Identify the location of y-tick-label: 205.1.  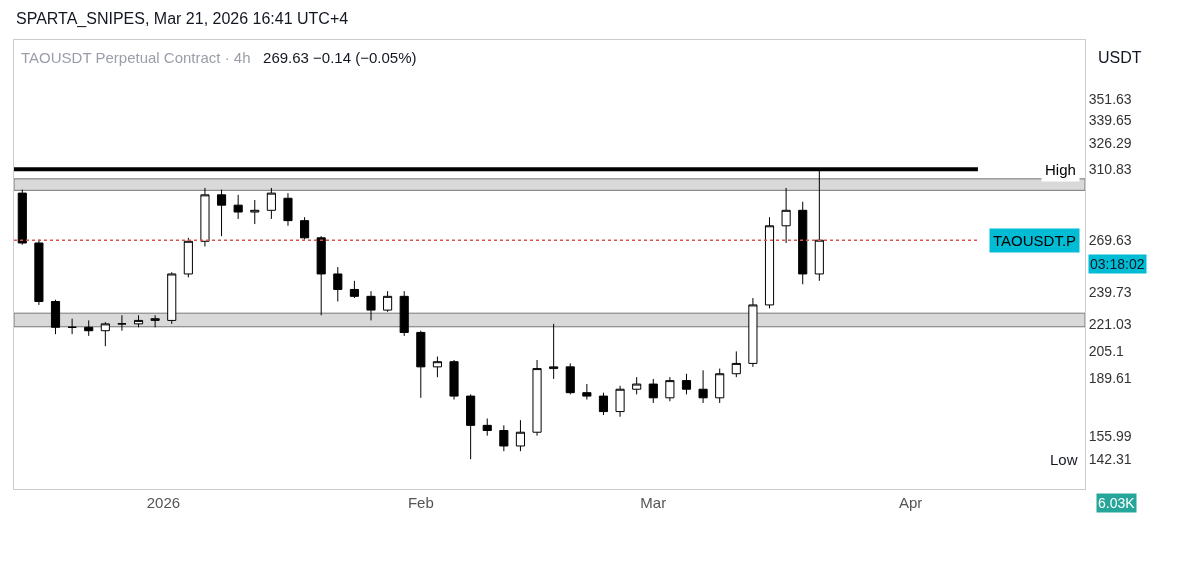
(1106, 351).